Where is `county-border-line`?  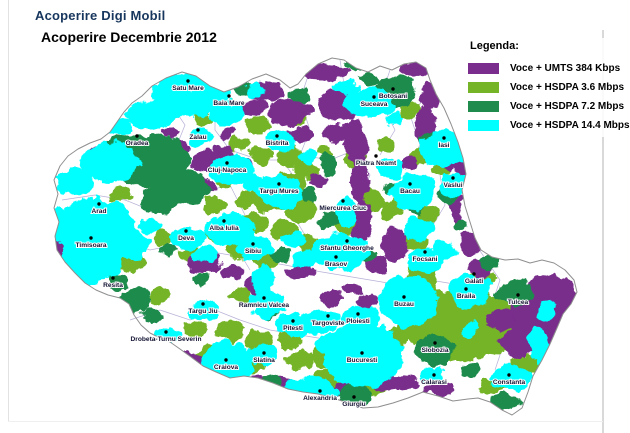
county-border-line is located at coordinates (106, 202).